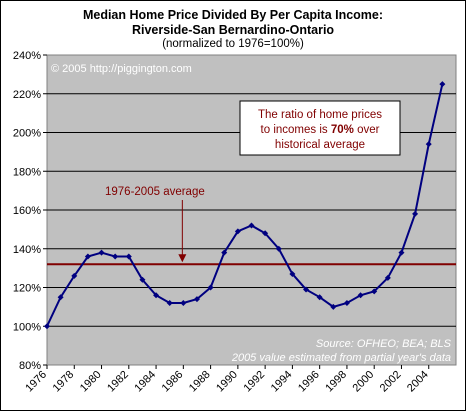 The width and height of the screenshot is (466, 411). I want to click on callout-box, so click(320, 128).